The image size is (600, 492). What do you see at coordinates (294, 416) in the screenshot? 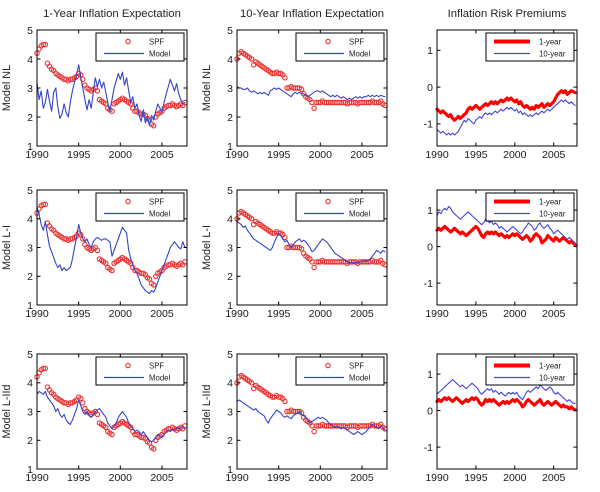
I see `chart-lid-10y-expectation: 1990 1995 2000 2005 1 2 3 4 5 Model L-IId SPF Model` at bounding box center [294, 416].